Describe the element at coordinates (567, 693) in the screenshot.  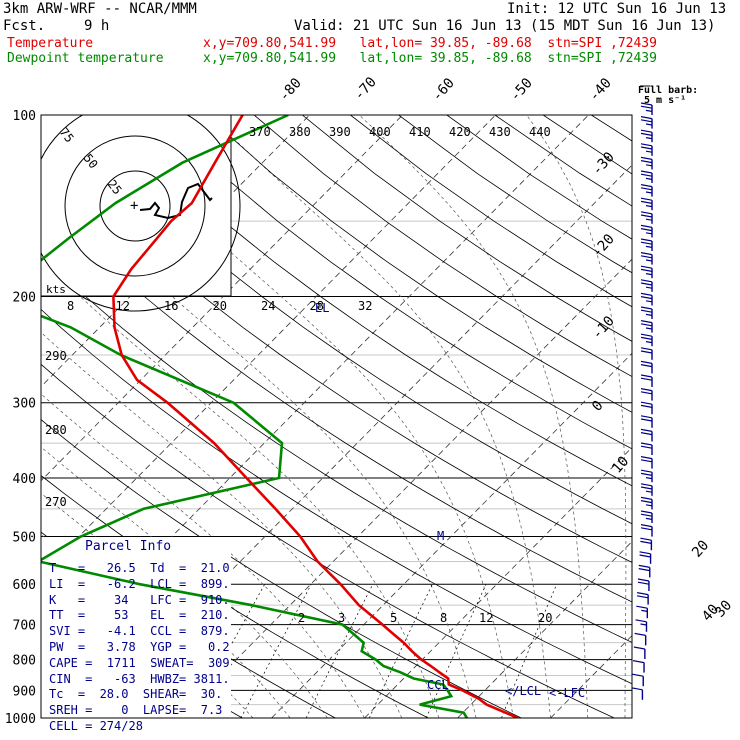
I see `lfc-label: <-LFC` at that location.